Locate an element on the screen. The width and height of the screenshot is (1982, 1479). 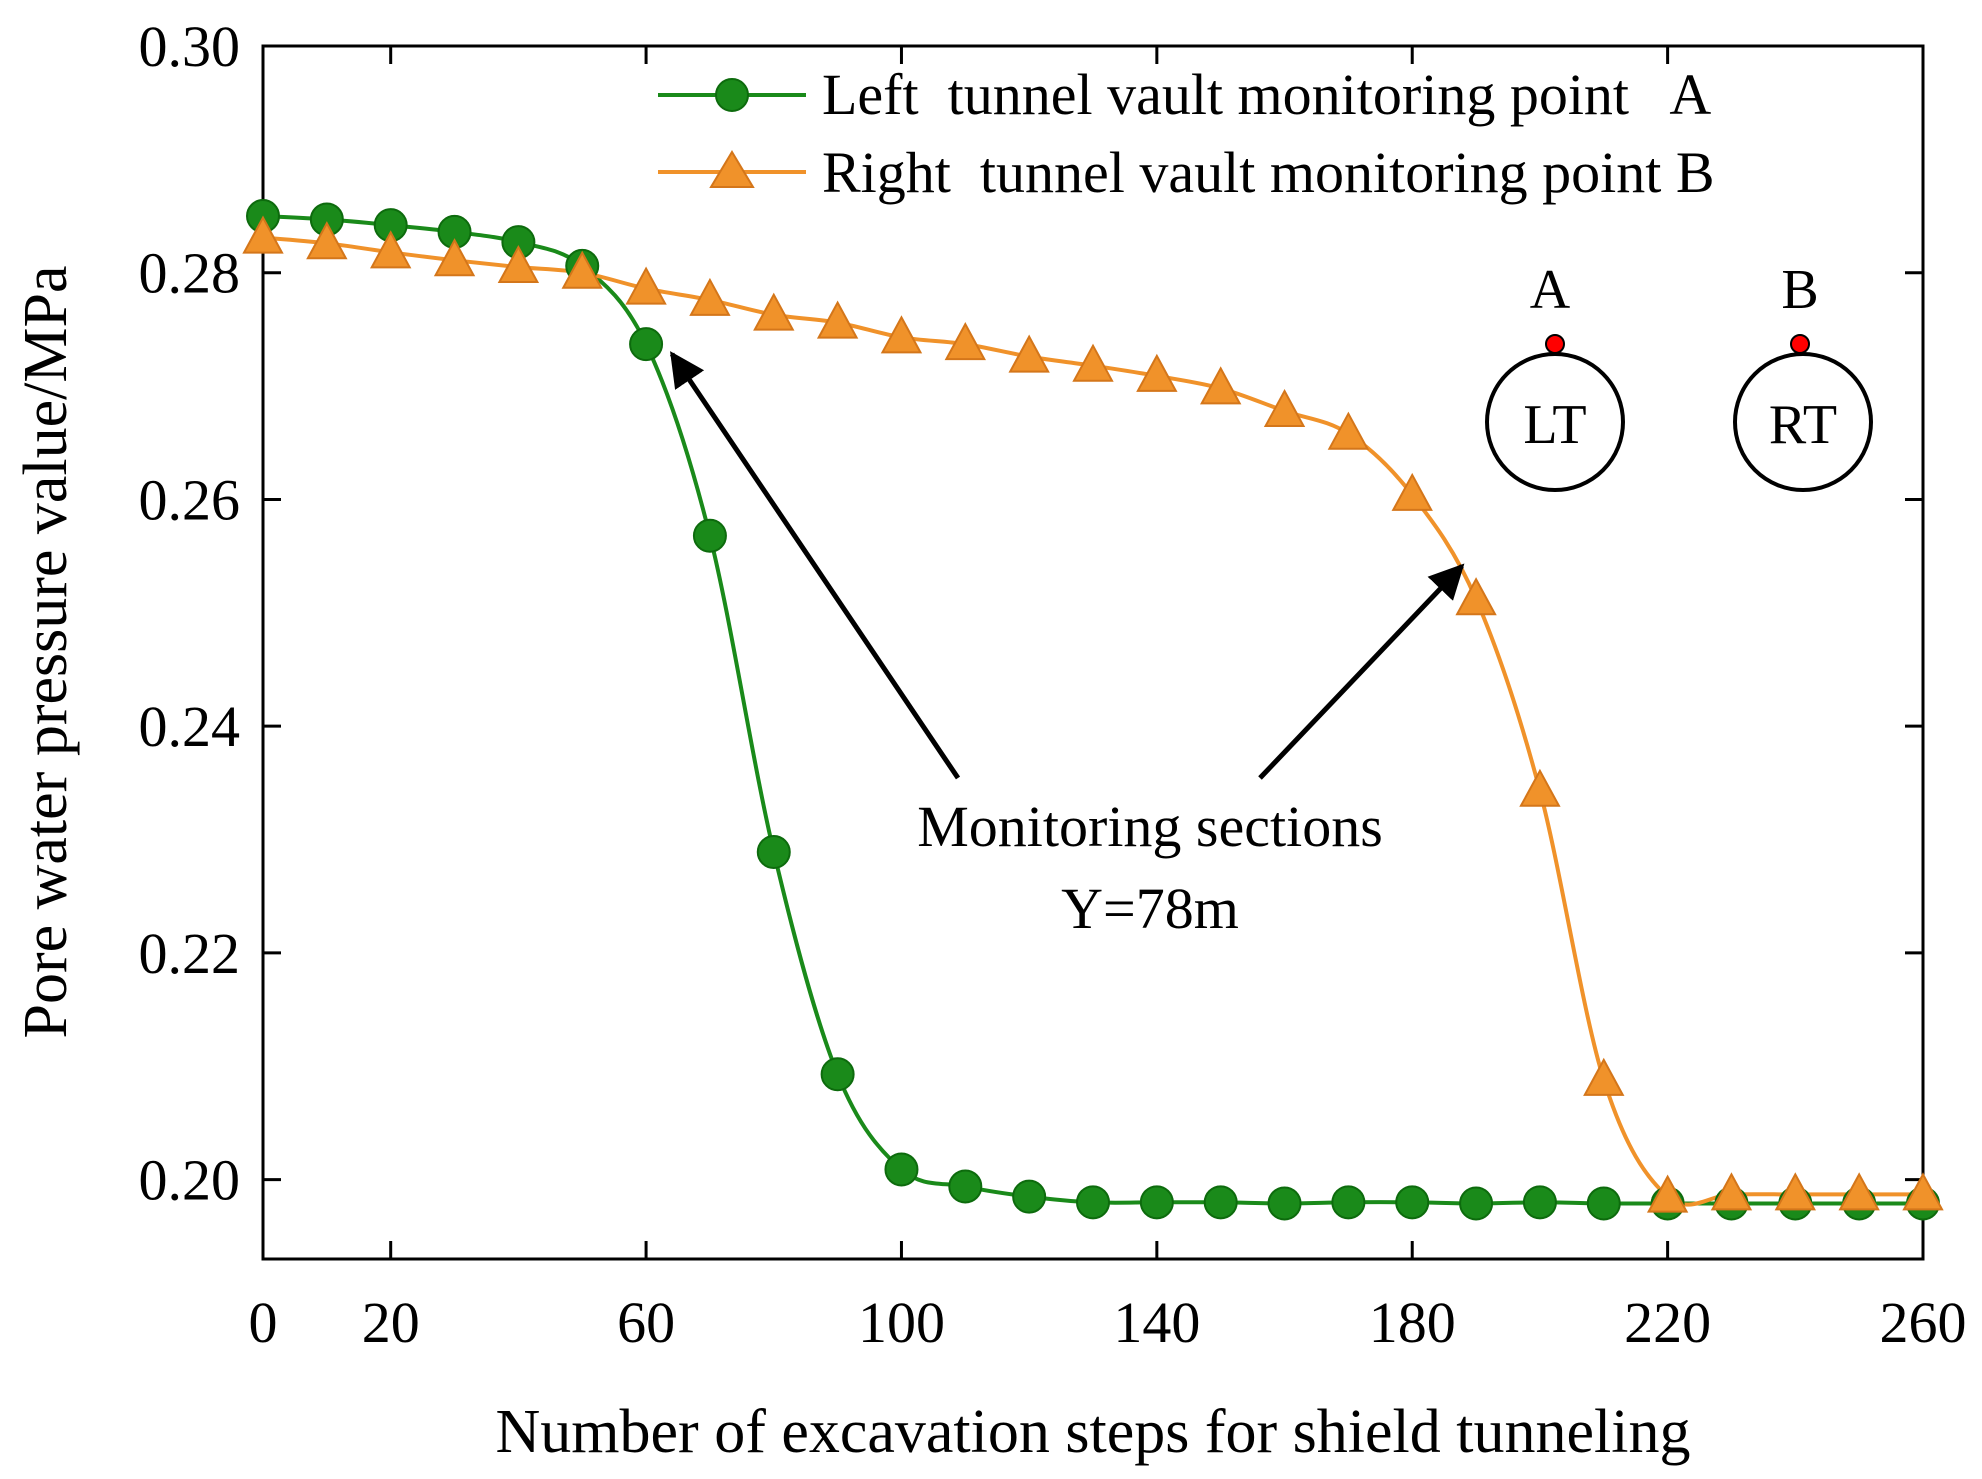
x-tick-label-0: 0 is located at coordinates (263, 1322).